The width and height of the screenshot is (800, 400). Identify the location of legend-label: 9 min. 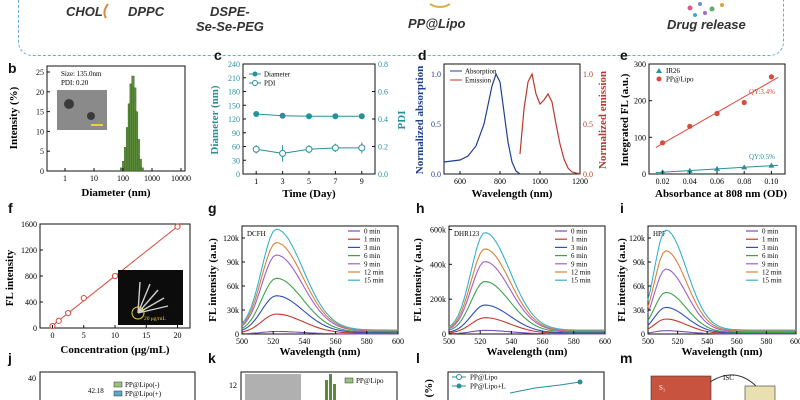
(372, 264).